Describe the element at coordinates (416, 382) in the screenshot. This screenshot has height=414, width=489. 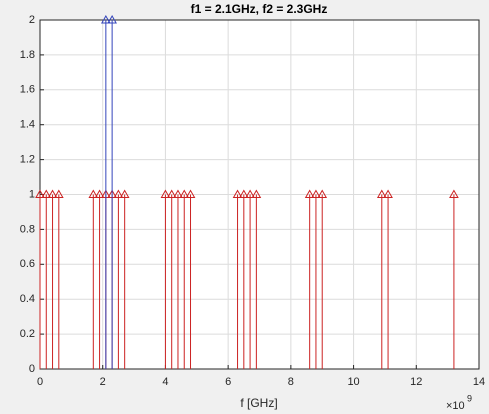
I see `x-tick-label: 12` at that location.